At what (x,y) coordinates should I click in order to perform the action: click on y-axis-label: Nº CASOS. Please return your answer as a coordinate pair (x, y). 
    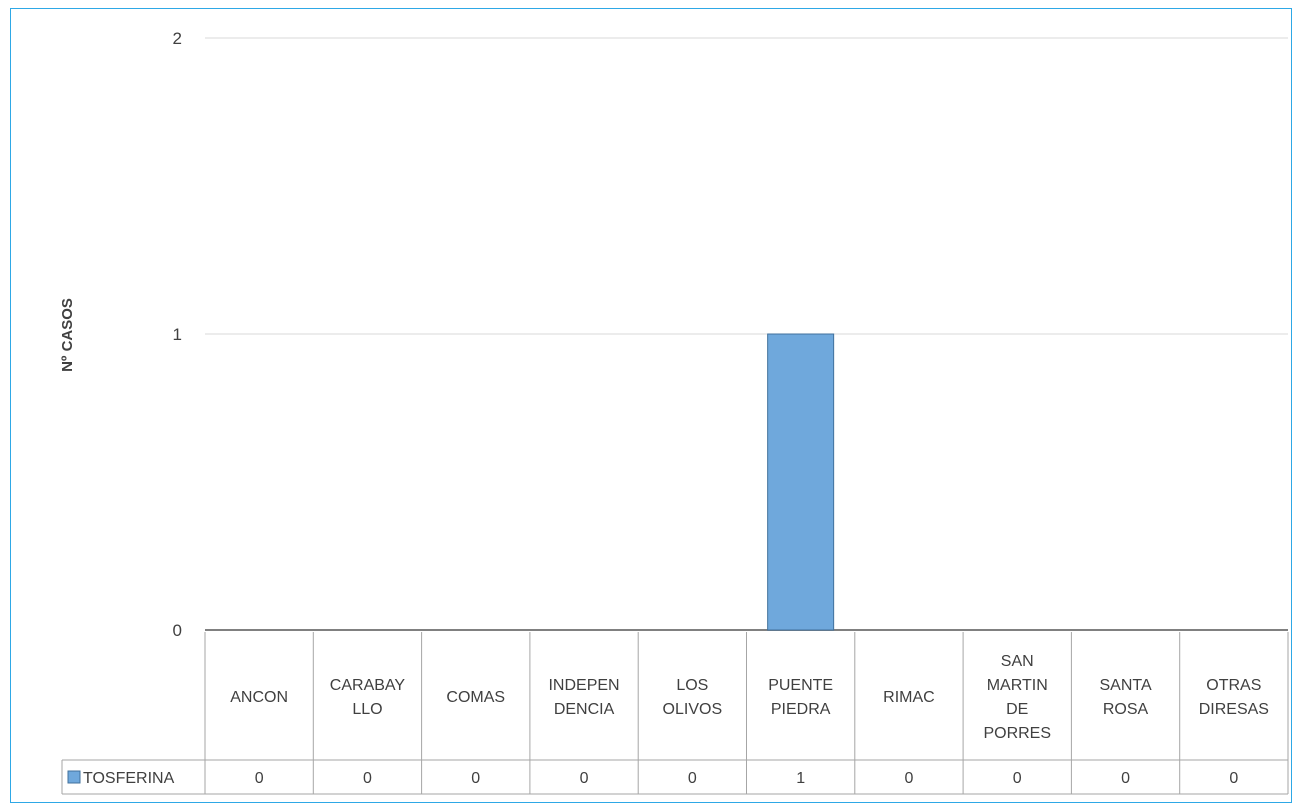
    Looking at the image, I should click on (67, 335).